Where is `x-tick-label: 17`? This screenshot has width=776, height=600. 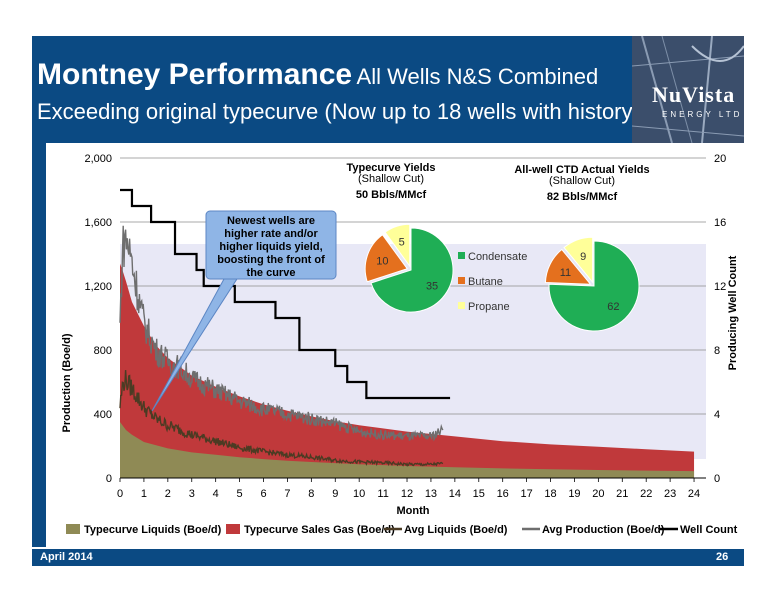 x-tick-label: 17 is located at coordinates (526, 494).